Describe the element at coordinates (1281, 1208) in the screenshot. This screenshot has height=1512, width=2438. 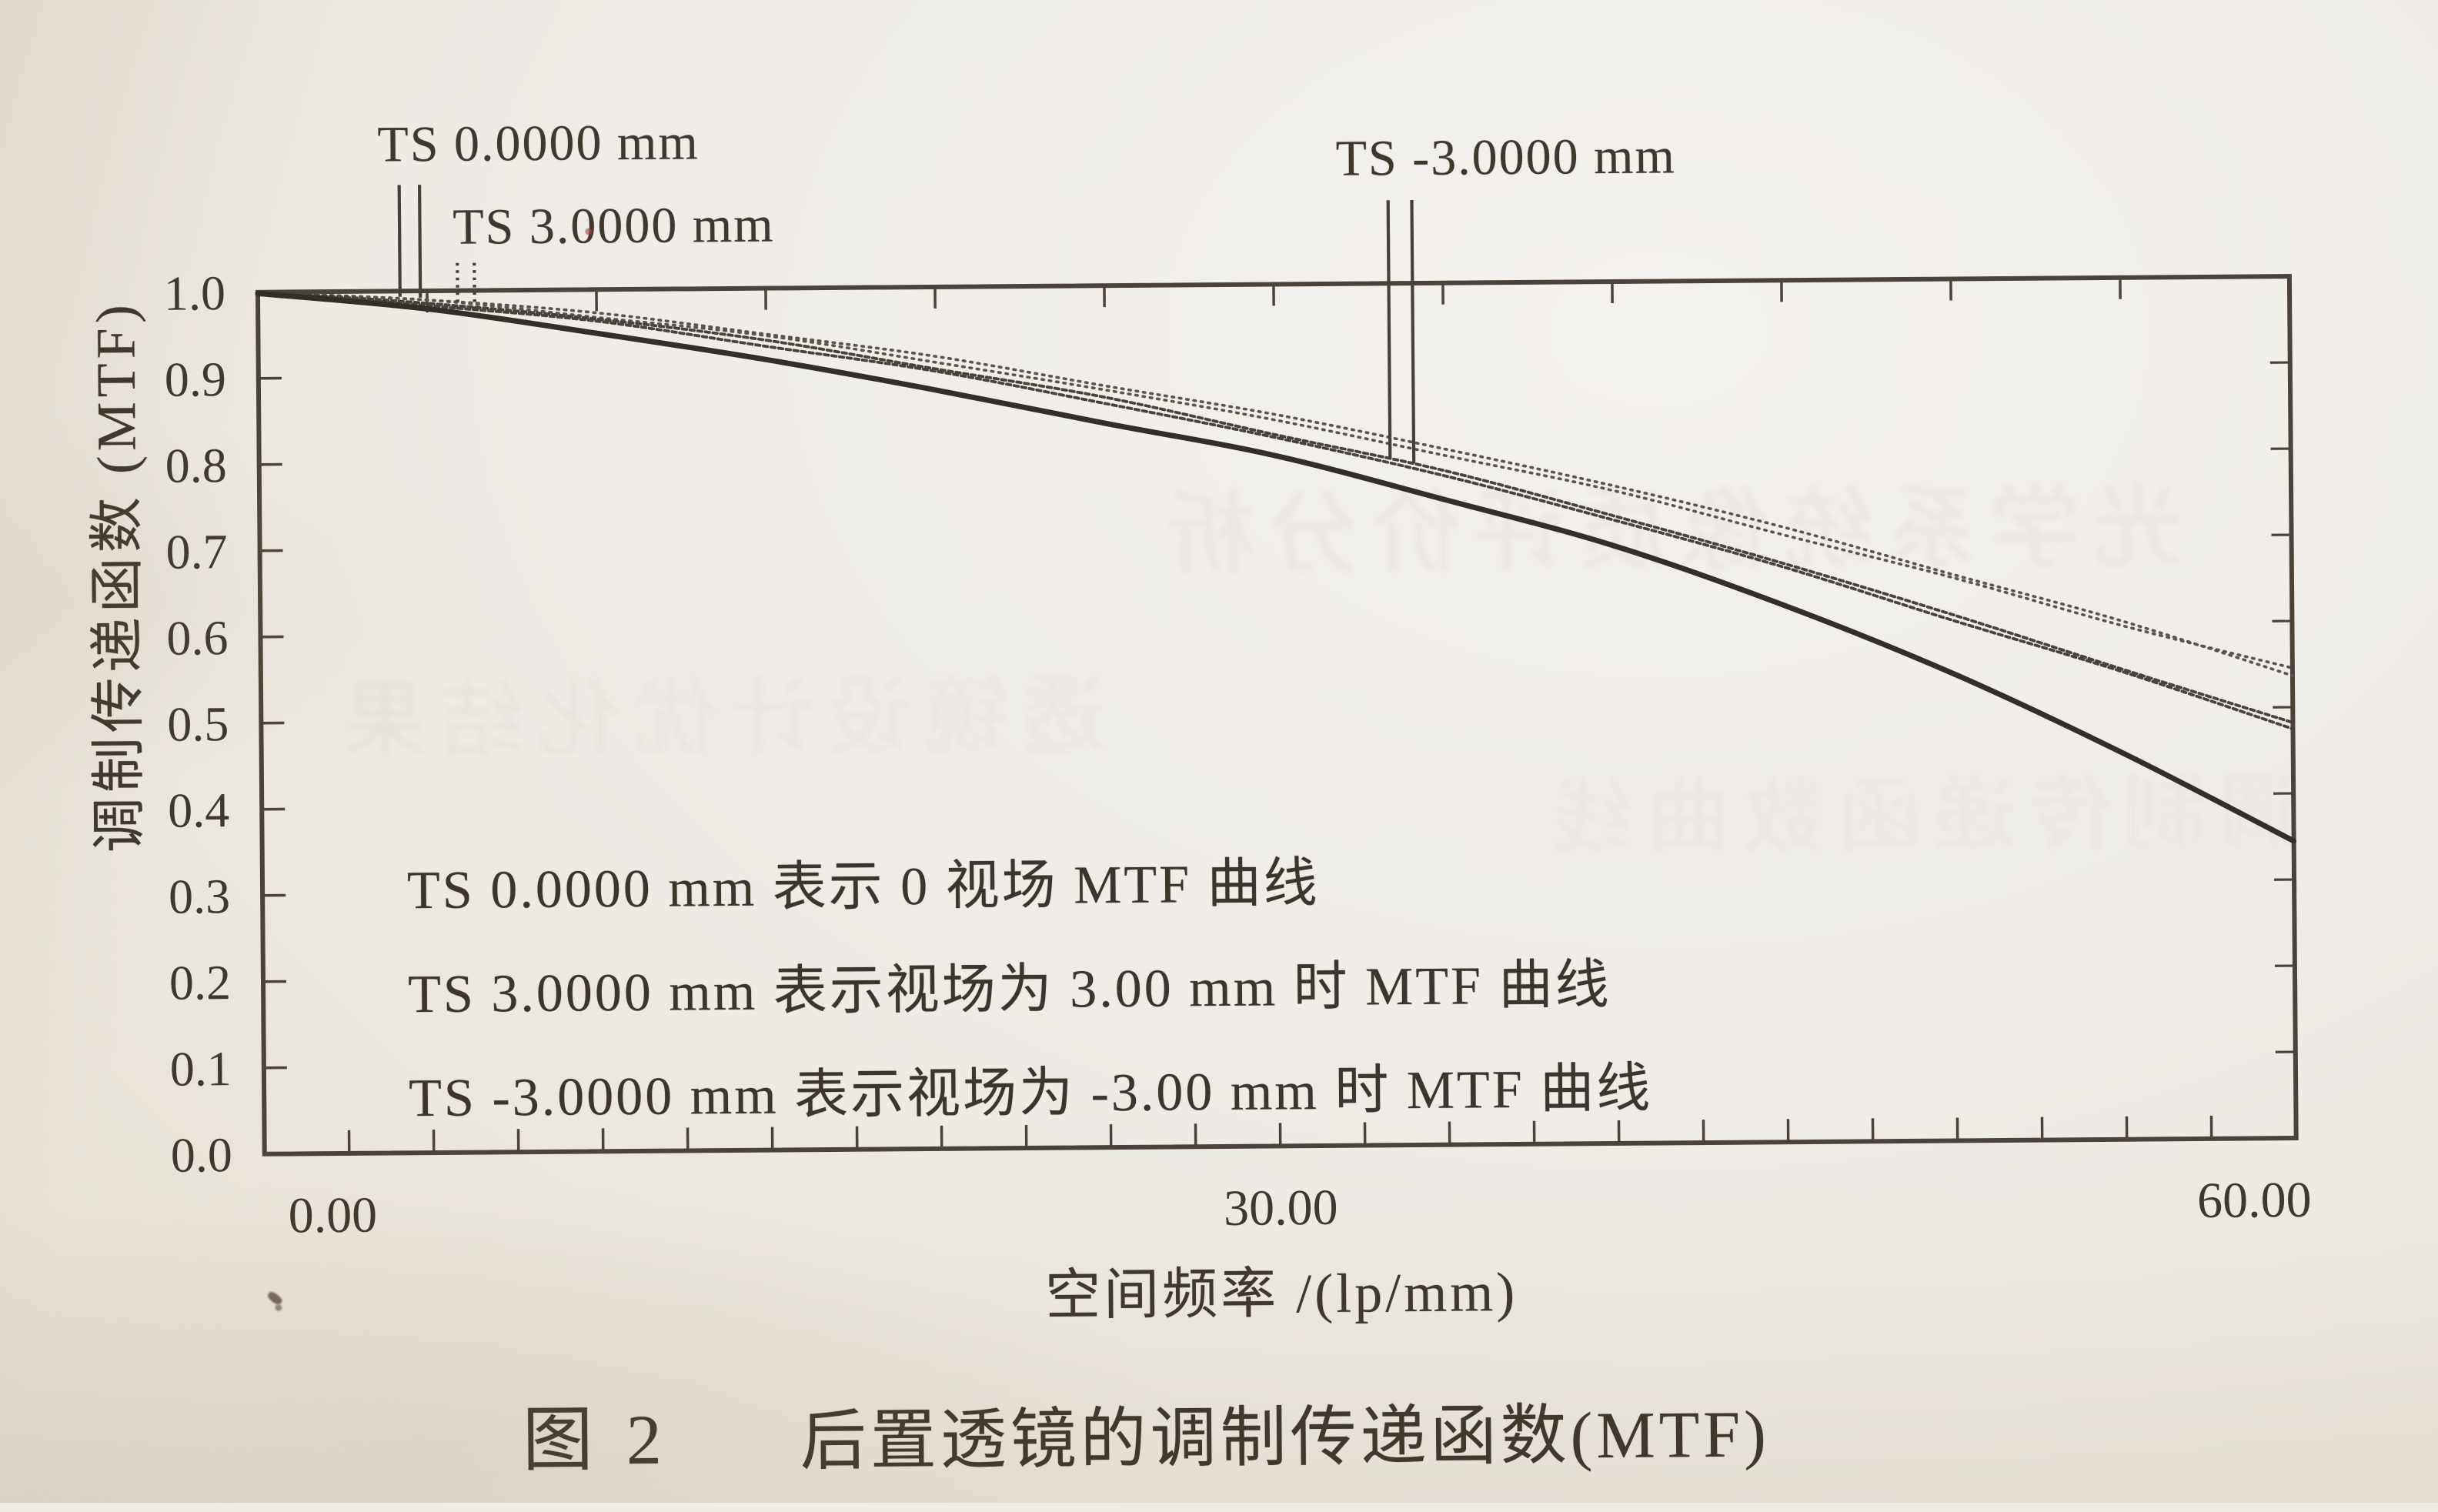
I see `x-tick-label: 30.00` at that location.